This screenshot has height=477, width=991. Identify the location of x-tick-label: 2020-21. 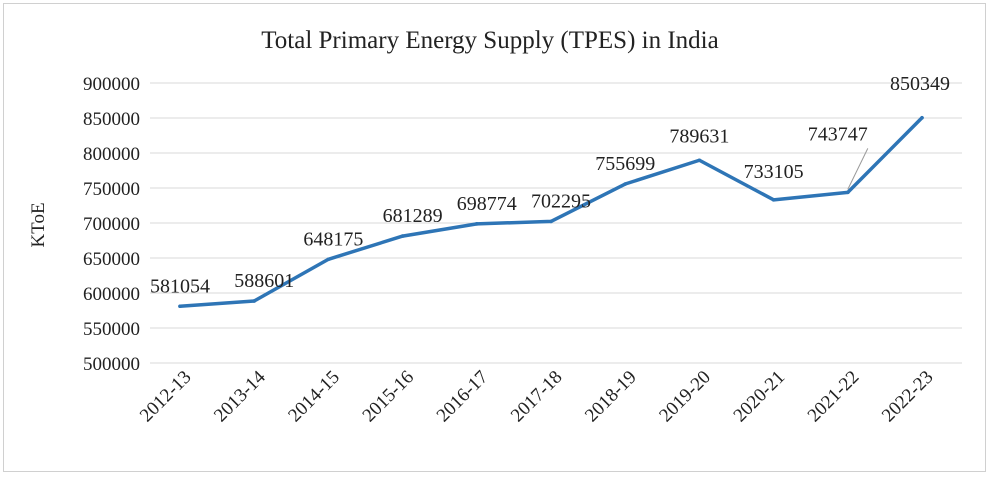
(760, 397).